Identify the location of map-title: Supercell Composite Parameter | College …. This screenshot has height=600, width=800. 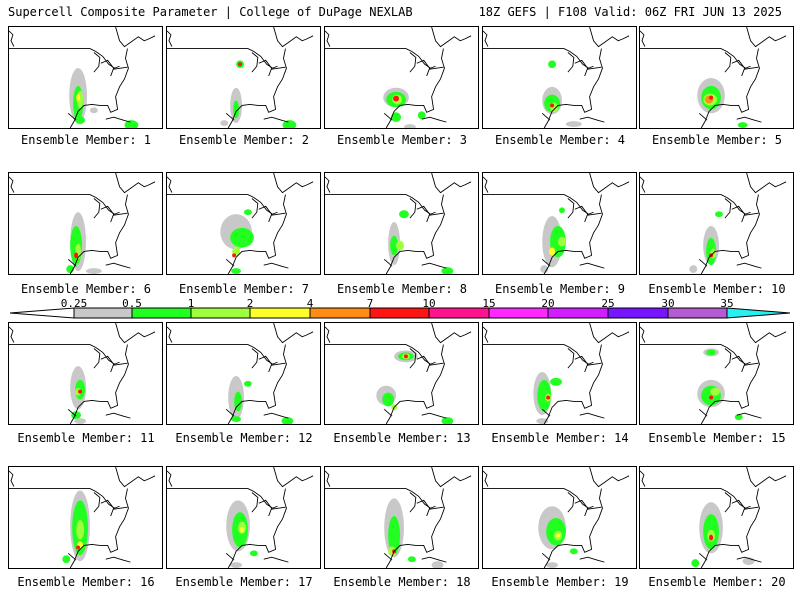
(210, 12).